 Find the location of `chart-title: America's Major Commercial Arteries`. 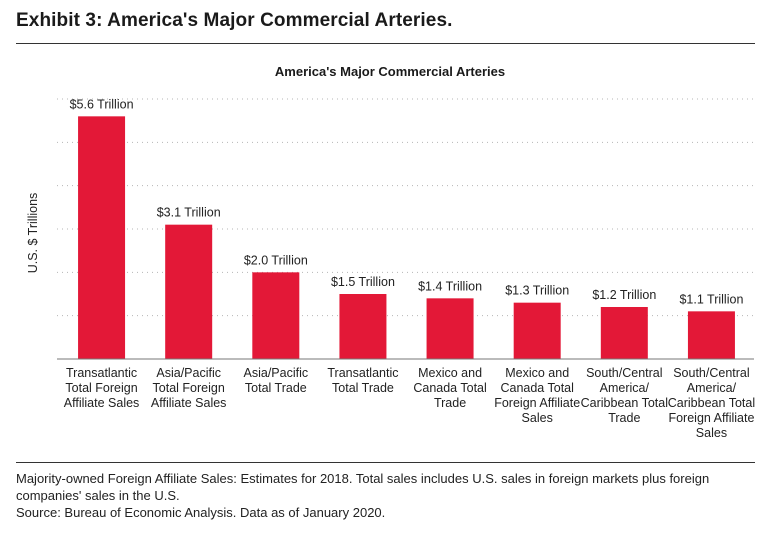

chart-title: America's Major Commercial Arteries is located at coordinates (390, 71).